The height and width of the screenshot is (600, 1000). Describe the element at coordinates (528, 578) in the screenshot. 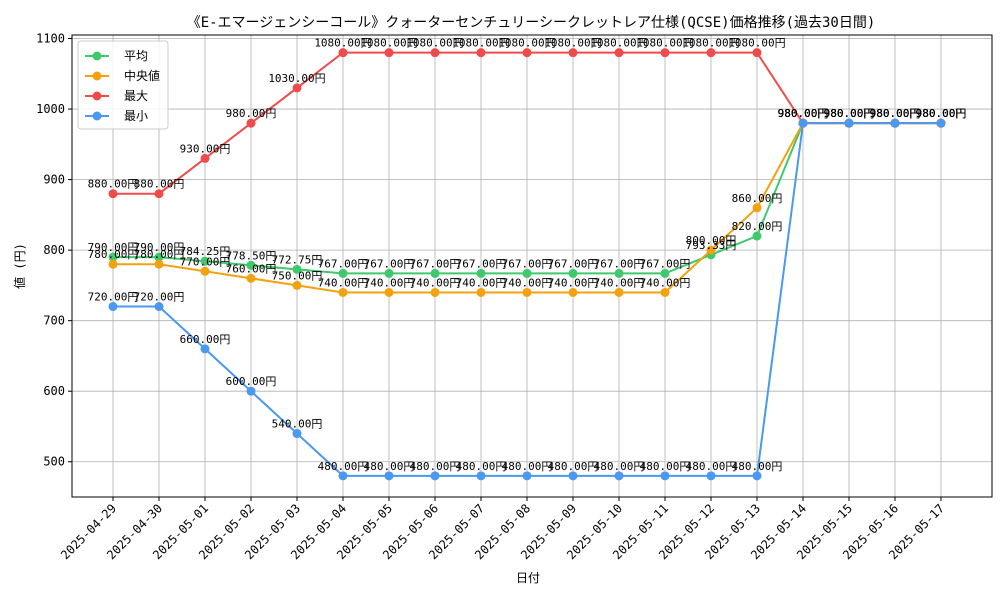

I see `x-axis-label: 日付` at that location.